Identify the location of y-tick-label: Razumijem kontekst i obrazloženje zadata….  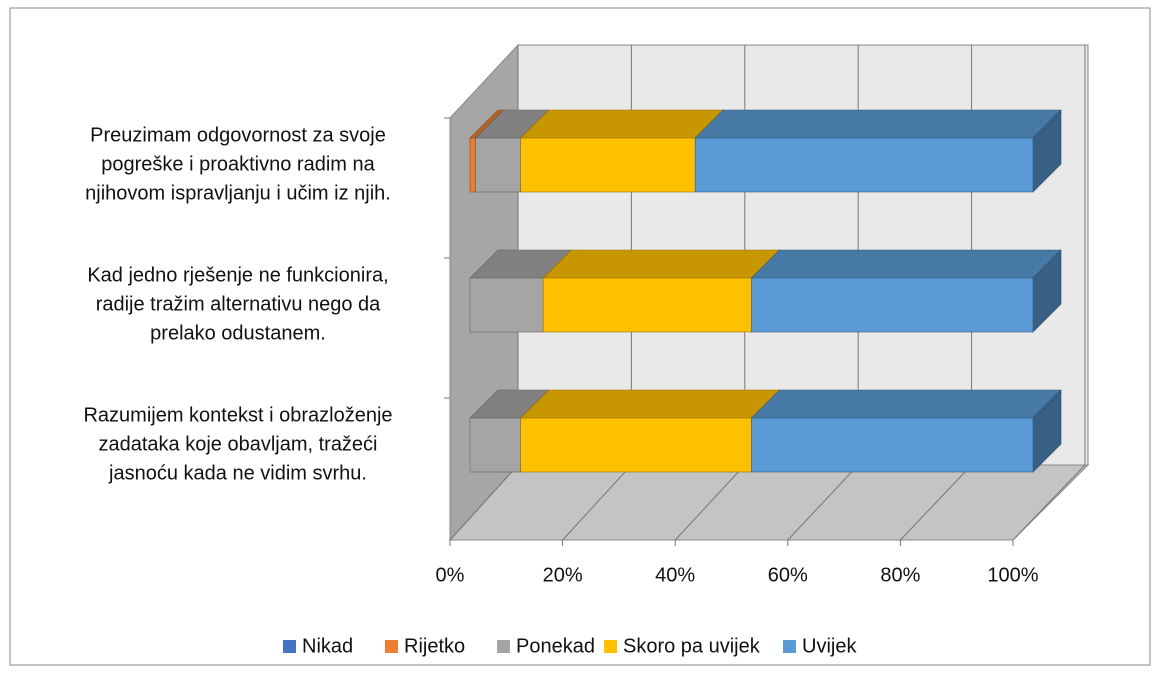
(238, 444).